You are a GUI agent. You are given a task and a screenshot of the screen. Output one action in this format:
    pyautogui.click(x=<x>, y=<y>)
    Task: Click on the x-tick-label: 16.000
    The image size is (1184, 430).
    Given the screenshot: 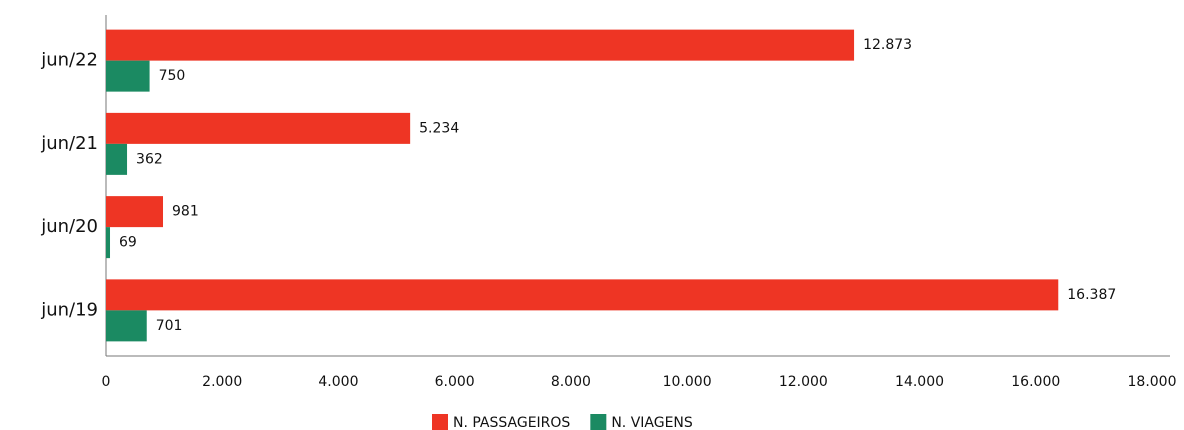 What is the action you would take?
    pyautogui.click(x=1035, y=382)
    